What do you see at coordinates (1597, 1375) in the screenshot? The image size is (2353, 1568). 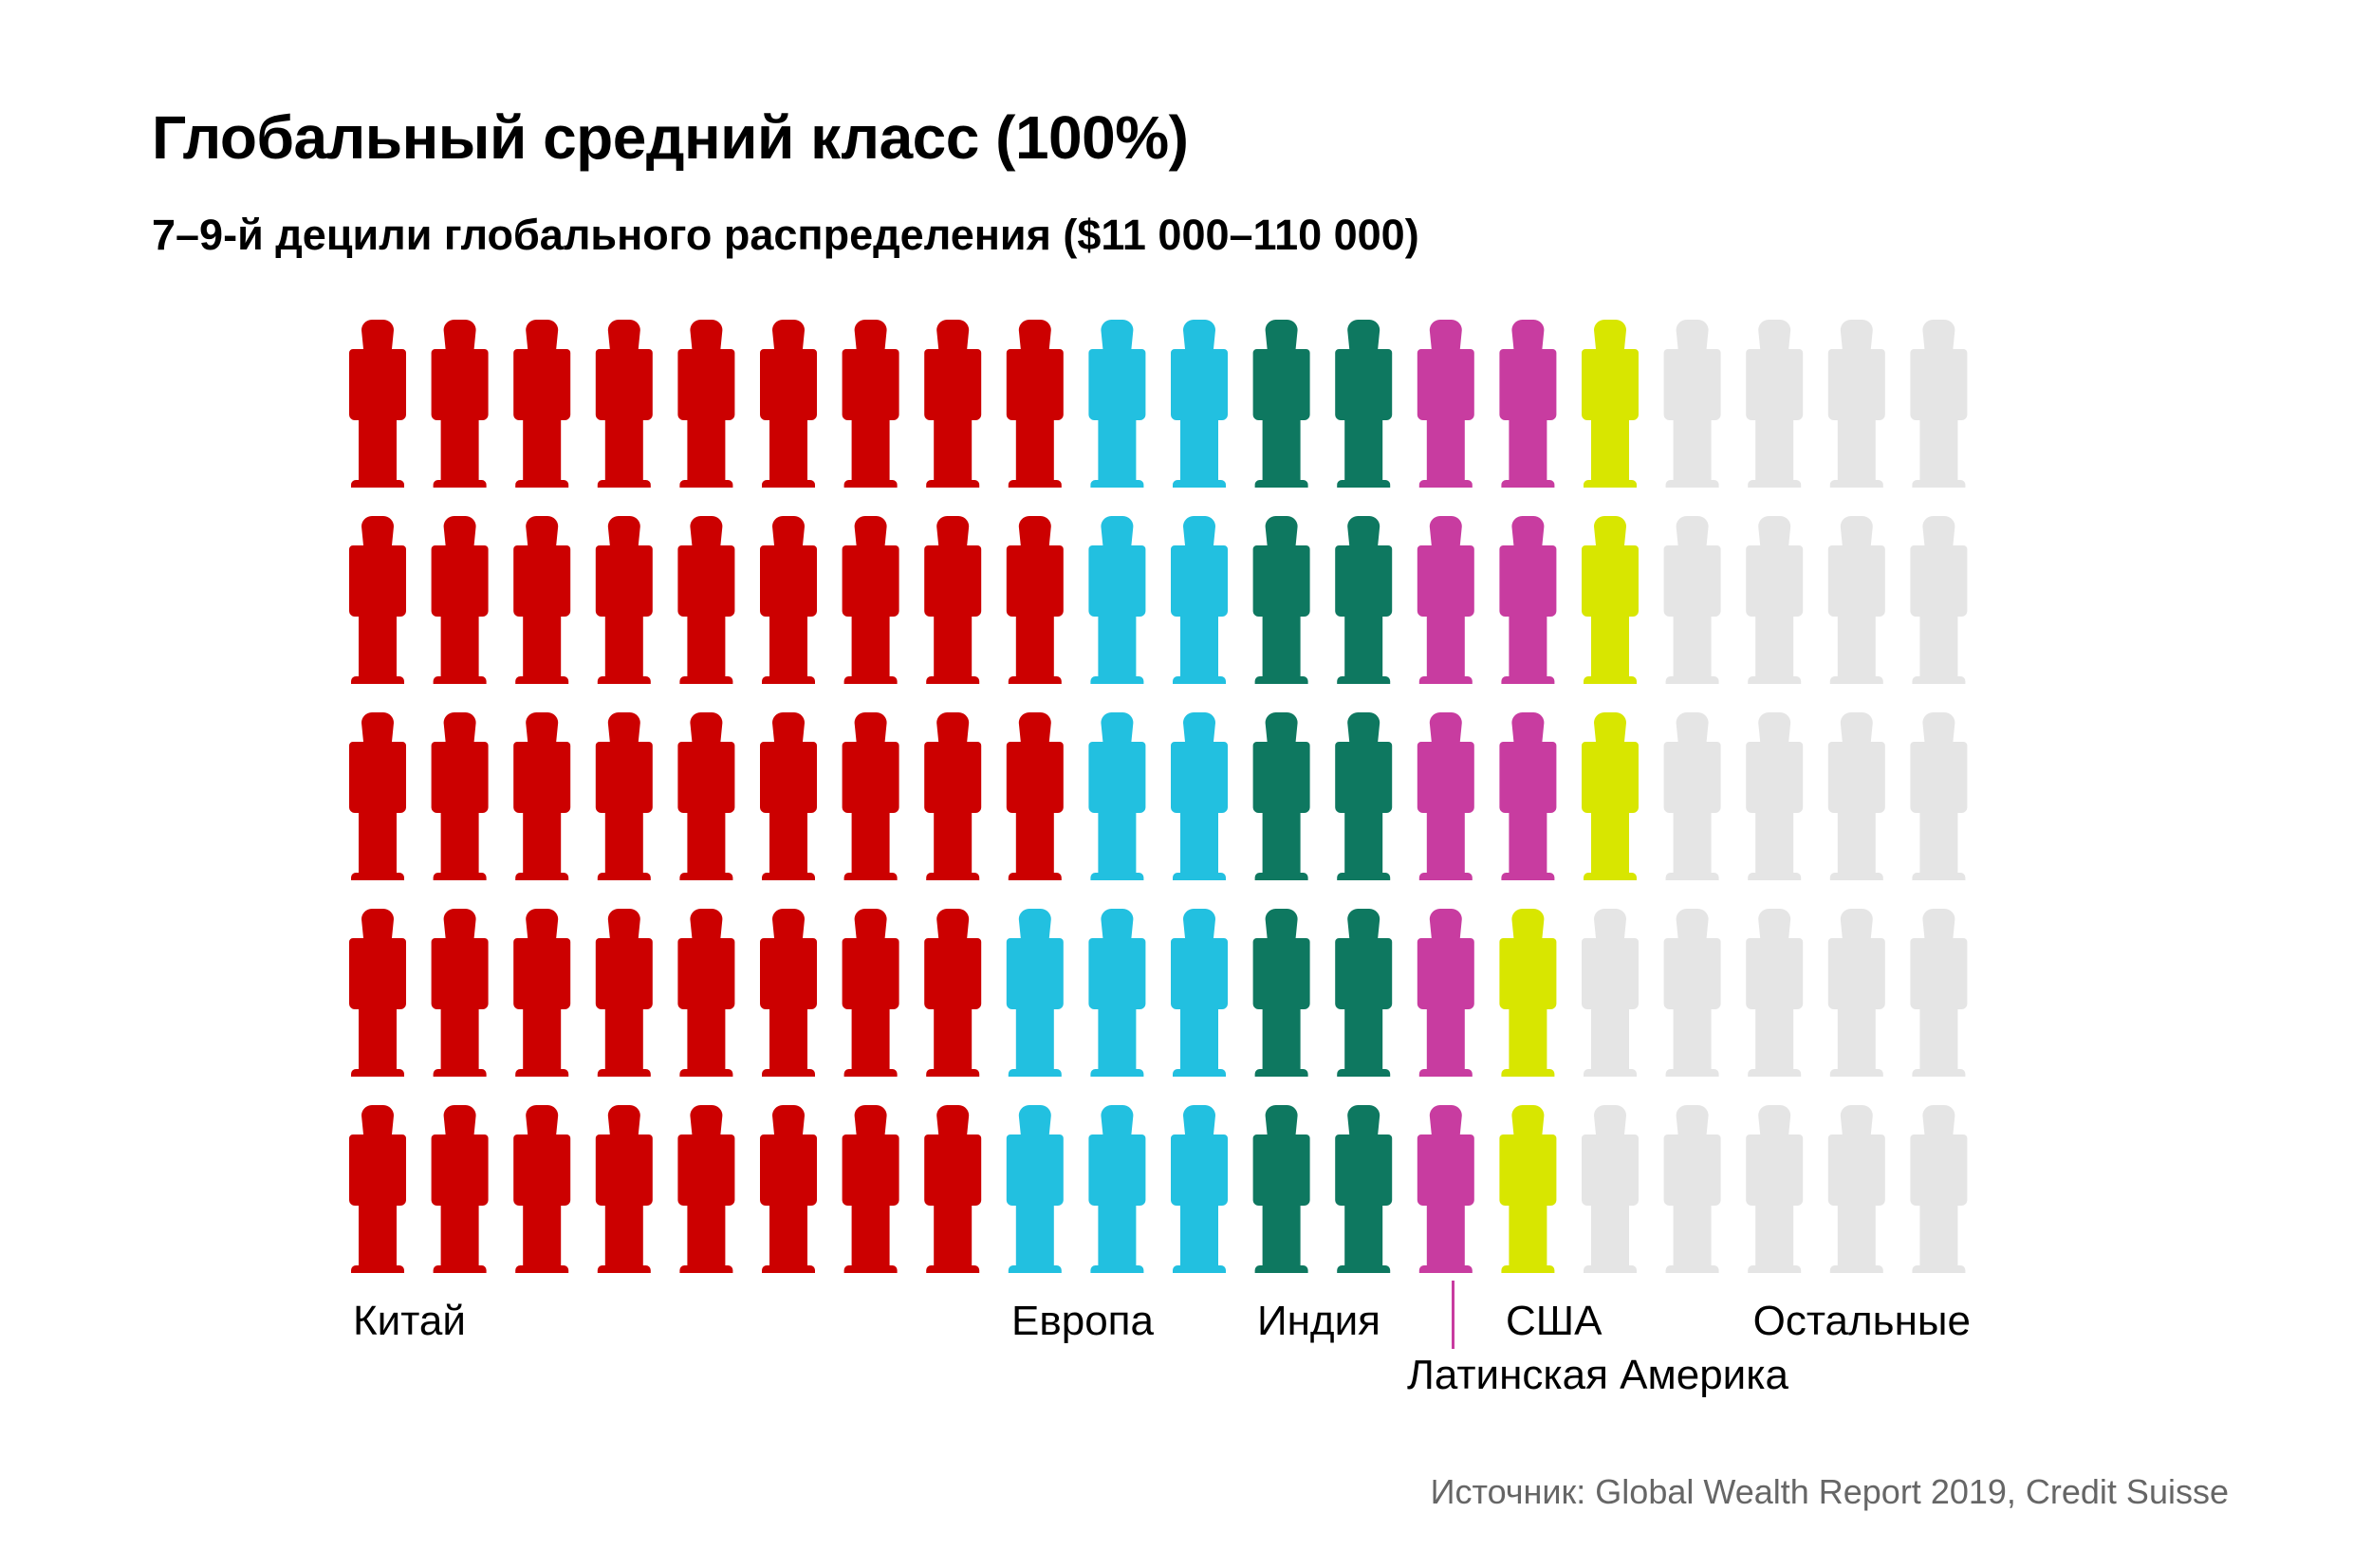 I see `label-latam: Латинская Америка` at bounding box center [1597, 1375].